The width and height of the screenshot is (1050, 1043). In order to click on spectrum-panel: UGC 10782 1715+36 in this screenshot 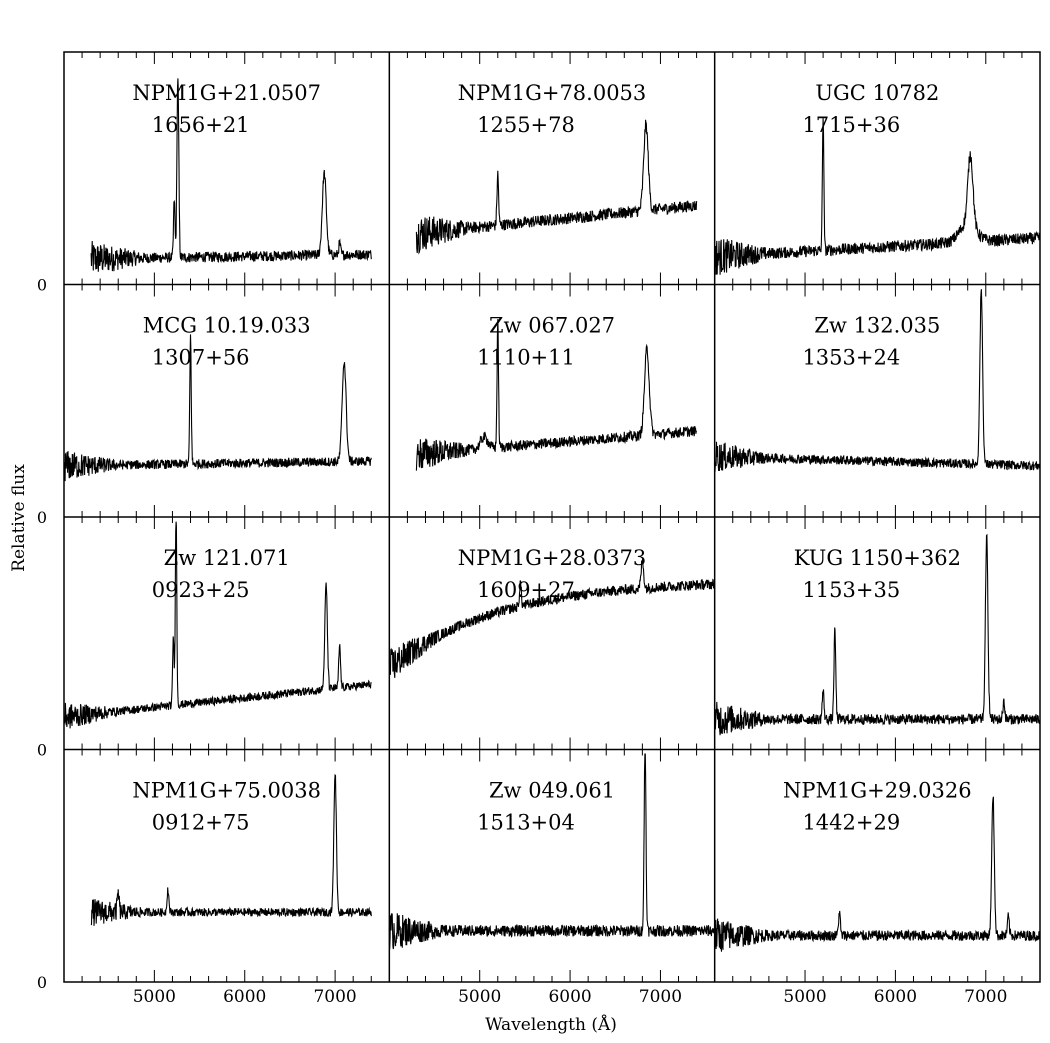, I will do `click(877, 178)`.